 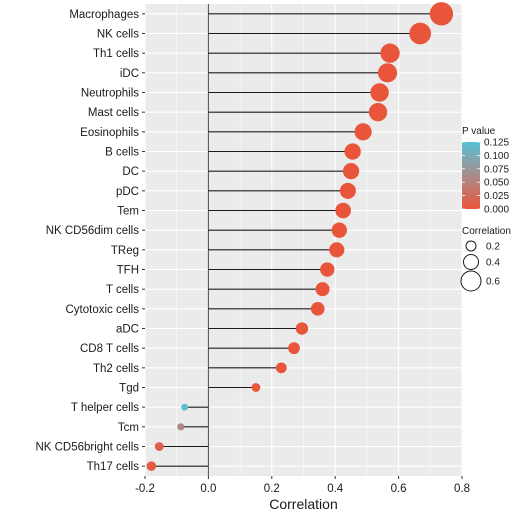 I want to click on y-tick-label: Tgd, so click(x=129, y=389).